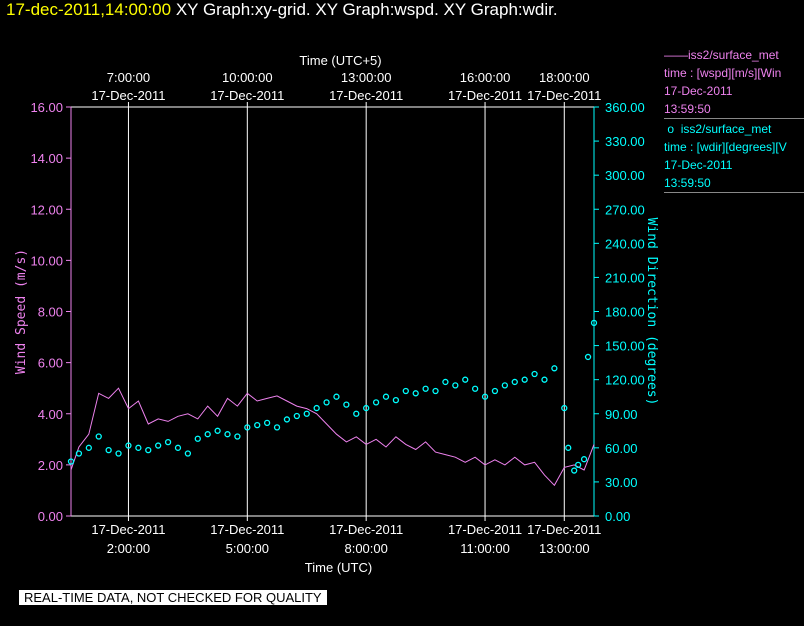 This screenshot has width=804, height=626. Describe the element at coordinates (621, 482) in the screenshot. I see `right-tick-label: 30.00` at that location.